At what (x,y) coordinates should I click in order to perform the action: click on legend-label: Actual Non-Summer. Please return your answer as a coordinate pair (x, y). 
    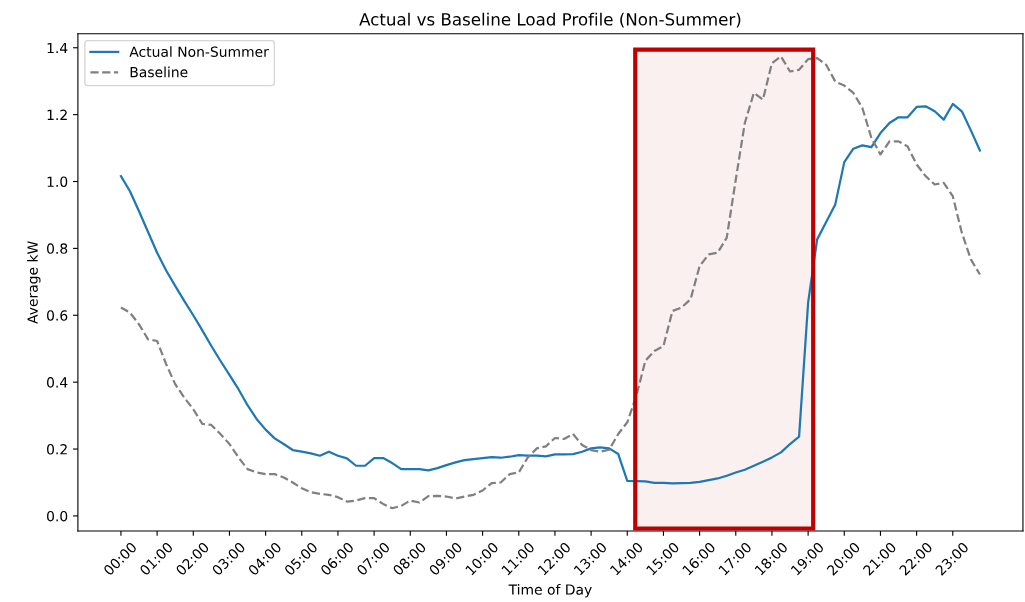
    Looking at the image, I should click on (199, 51).